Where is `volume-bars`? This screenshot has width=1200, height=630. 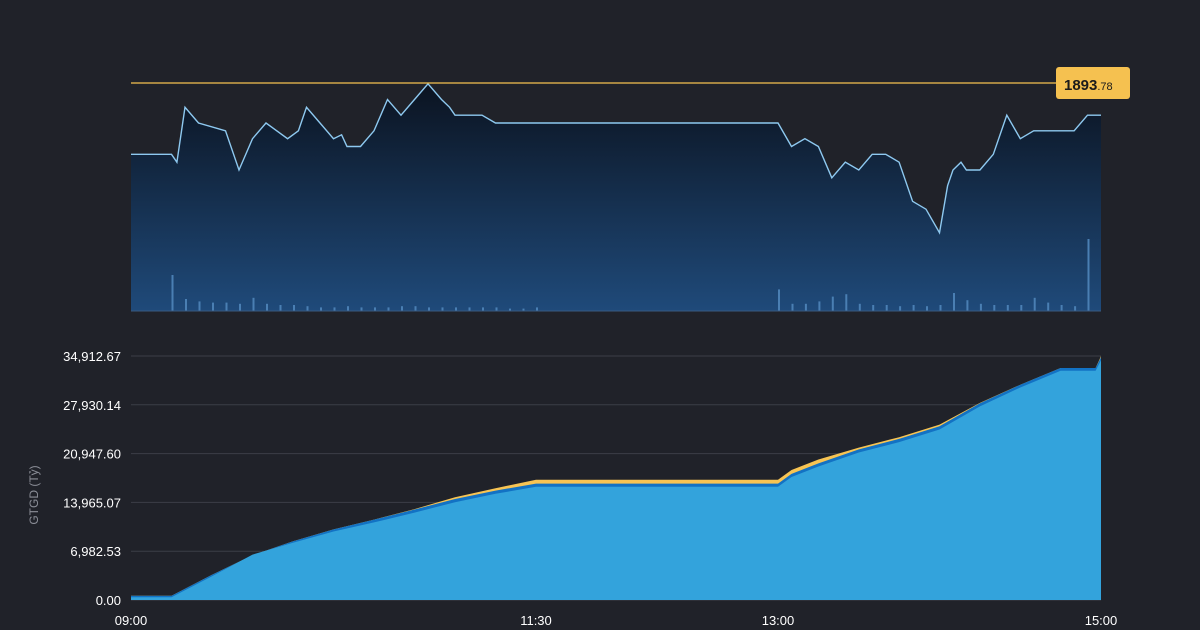
volume-bars is located at coordinates (630, 275).